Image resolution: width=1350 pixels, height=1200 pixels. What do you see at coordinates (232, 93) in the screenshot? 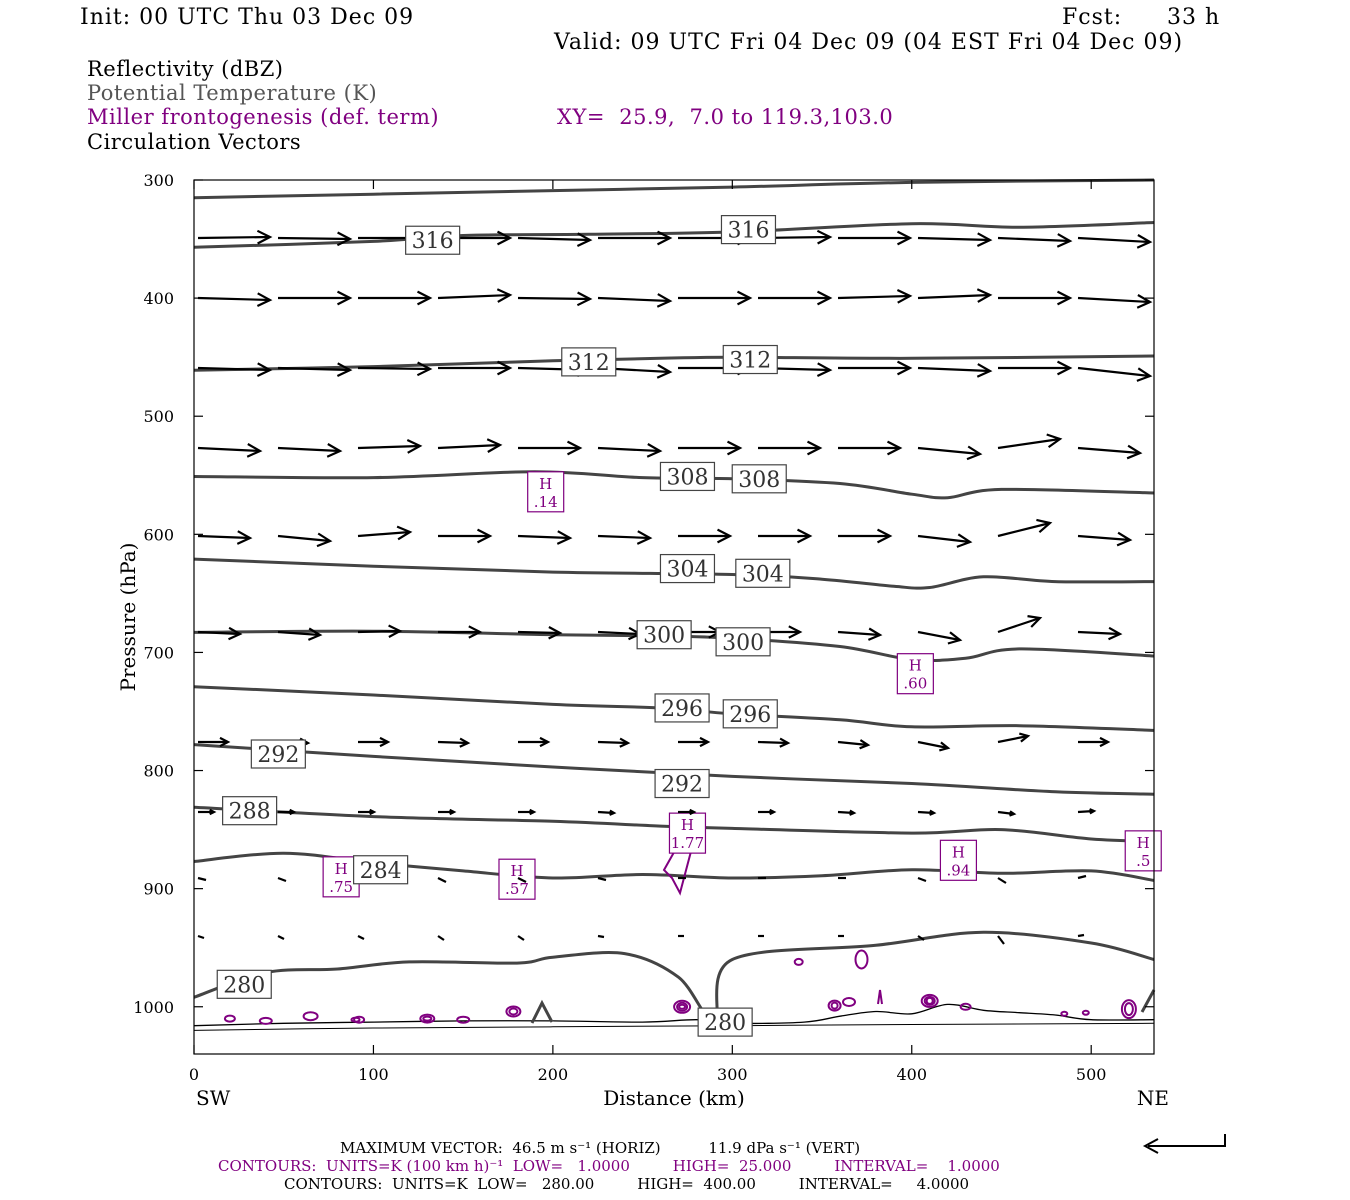
I see `legend-potential-temperature: Potential Temperature (K)` at bounding box center [232, 93].